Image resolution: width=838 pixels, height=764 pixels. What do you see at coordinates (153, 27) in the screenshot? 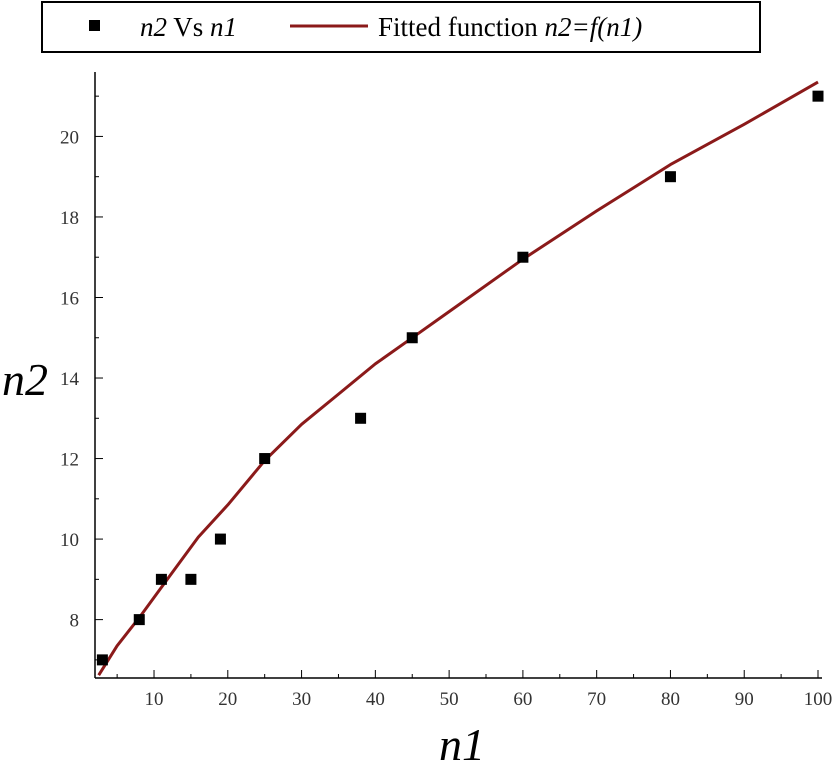
I see `legend-points-n2: n2` at bounding box center [153, 27].